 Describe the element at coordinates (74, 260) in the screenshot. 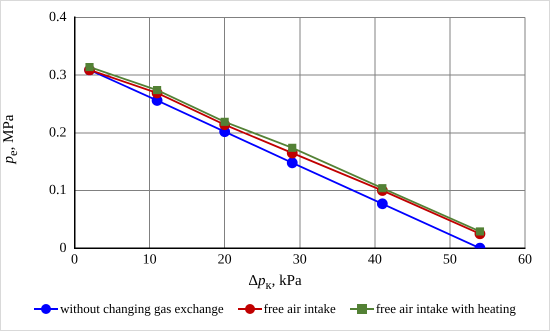

I see `x-tick-label: 0` at that location.